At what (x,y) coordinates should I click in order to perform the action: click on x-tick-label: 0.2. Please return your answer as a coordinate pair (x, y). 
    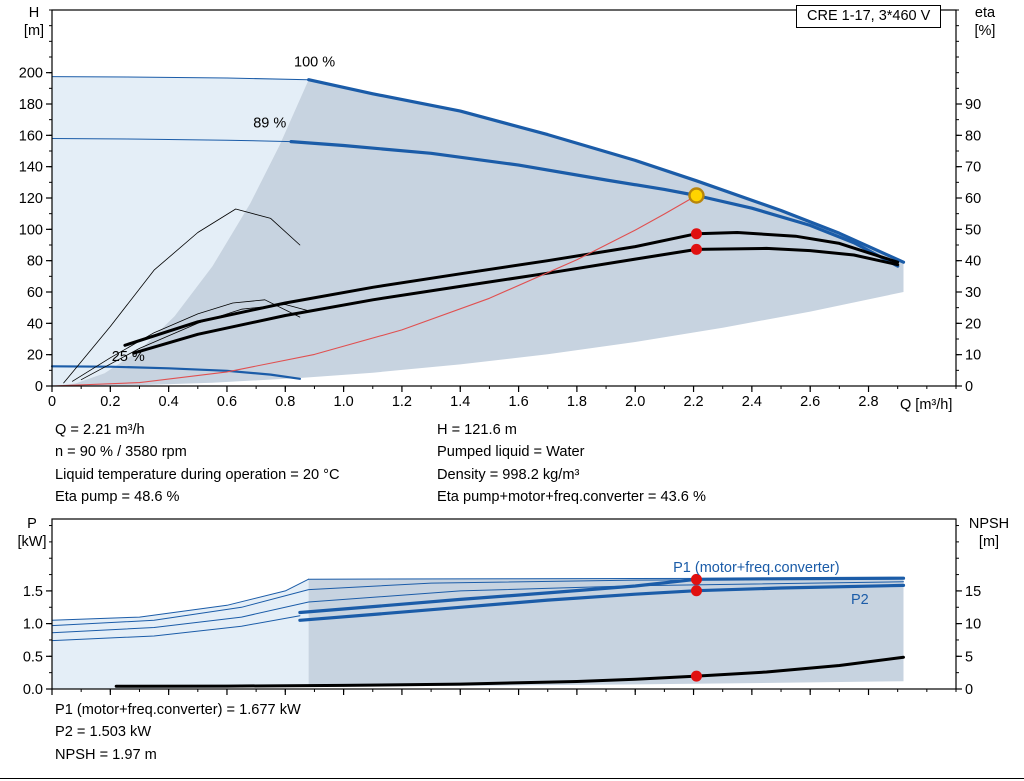
    Looking at the image, I should click on (110, 402).